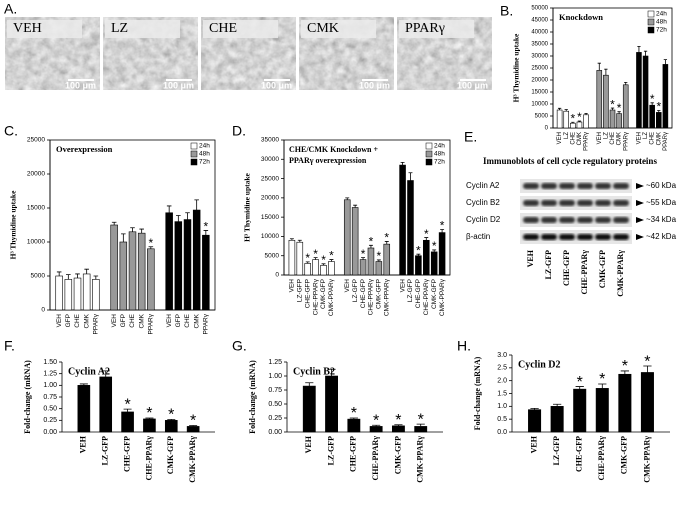  What do you see at coordinates (36, 242) in the screenshot?
I see `y-tick-label: 10000` at bounding box center [36, 242].